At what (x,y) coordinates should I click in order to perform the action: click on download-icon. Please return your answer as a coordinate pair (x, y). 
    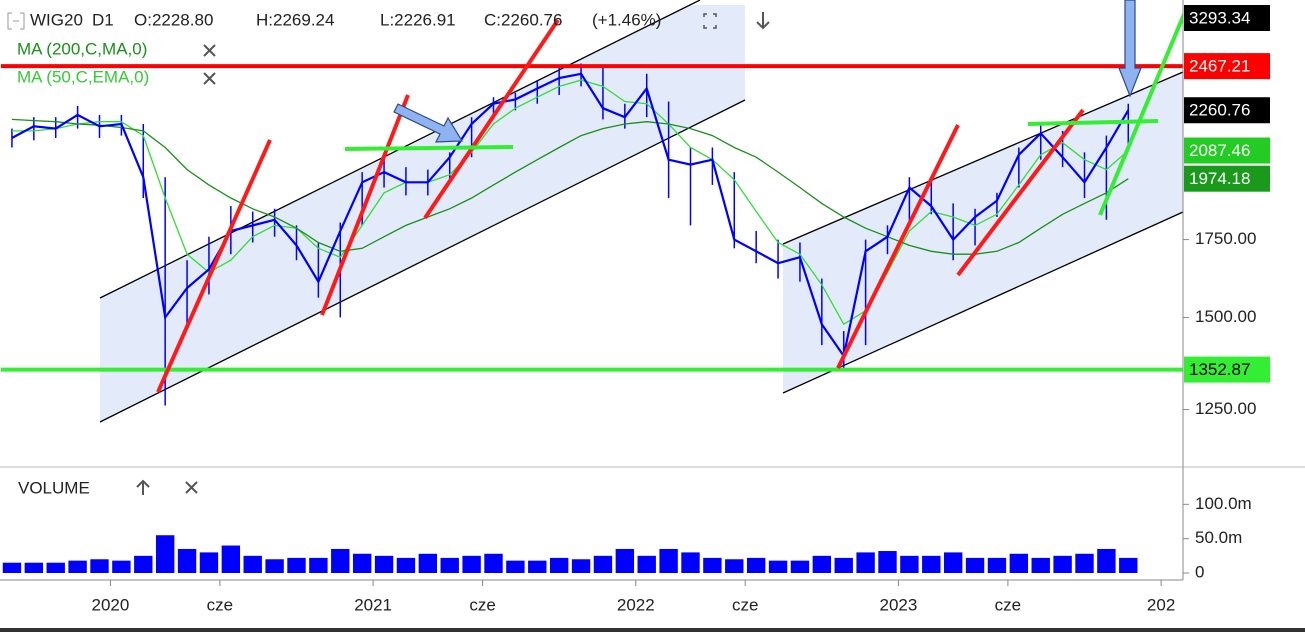
    Looking at the image, I should click on (763, 21).